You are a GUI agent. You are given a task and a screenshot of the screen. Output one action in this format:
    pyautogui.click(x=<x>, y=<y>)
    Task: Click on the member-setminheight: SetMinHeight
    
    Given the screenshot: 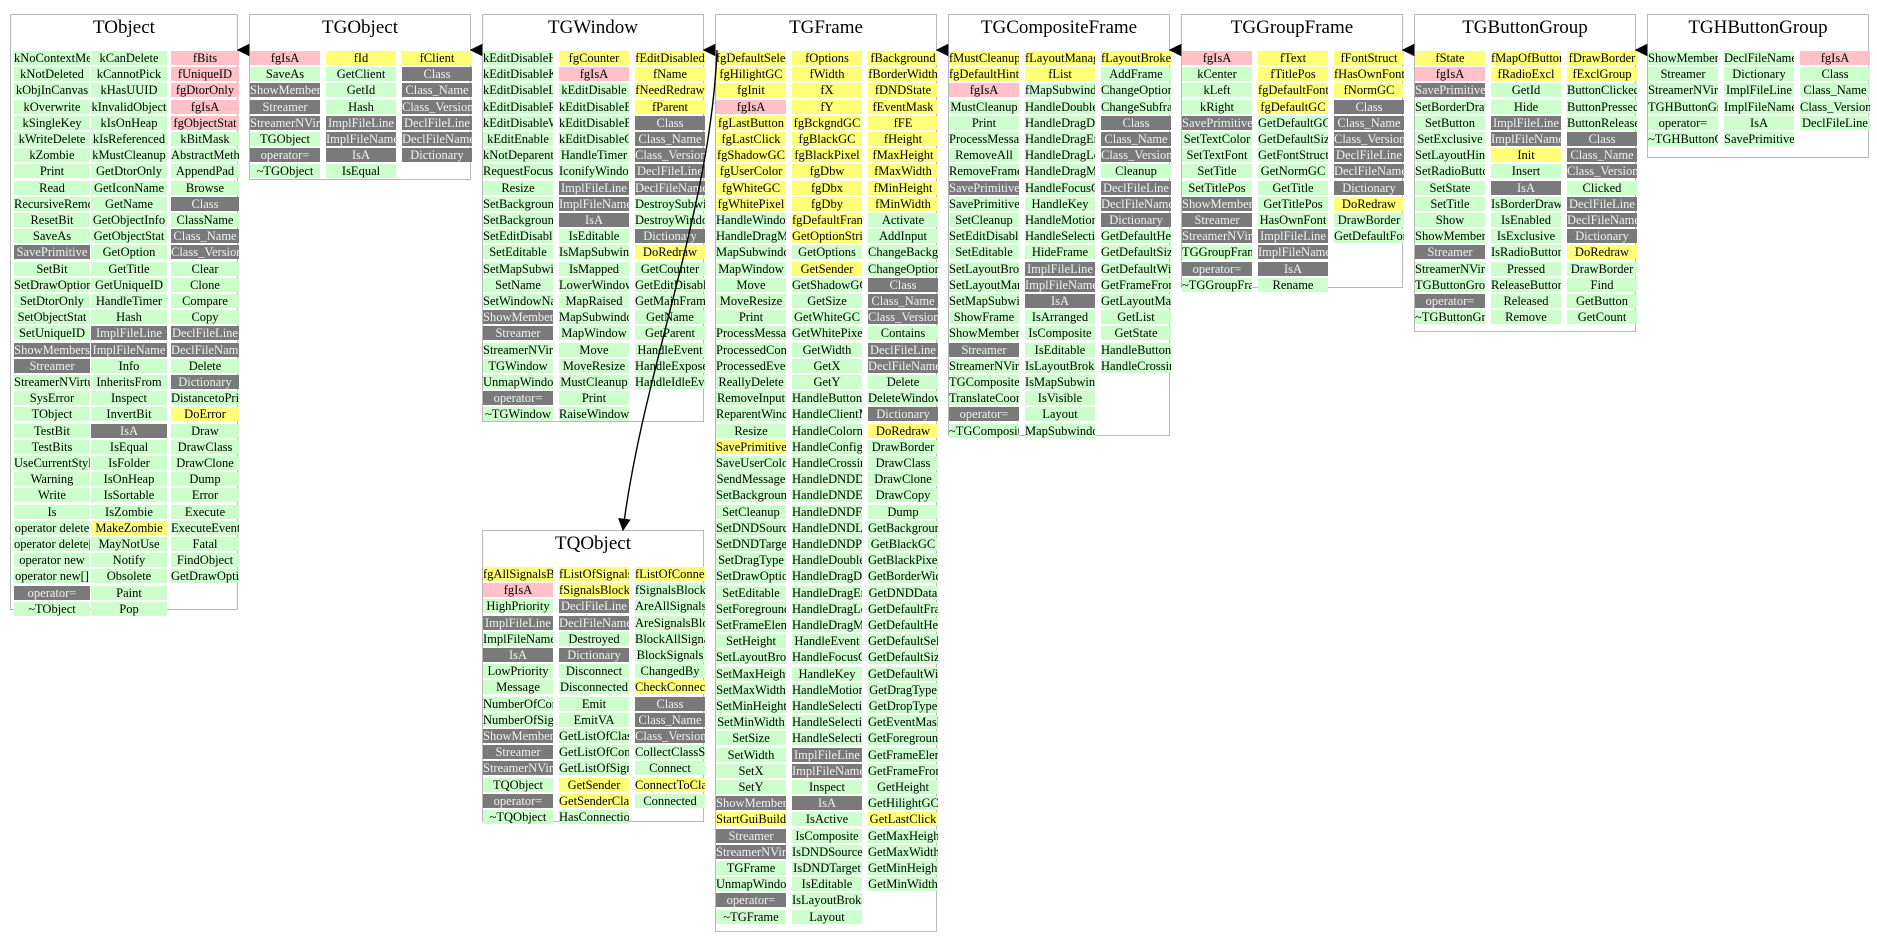 What is the action you would take?
    pyautogui.click(x=751, y=706)
    